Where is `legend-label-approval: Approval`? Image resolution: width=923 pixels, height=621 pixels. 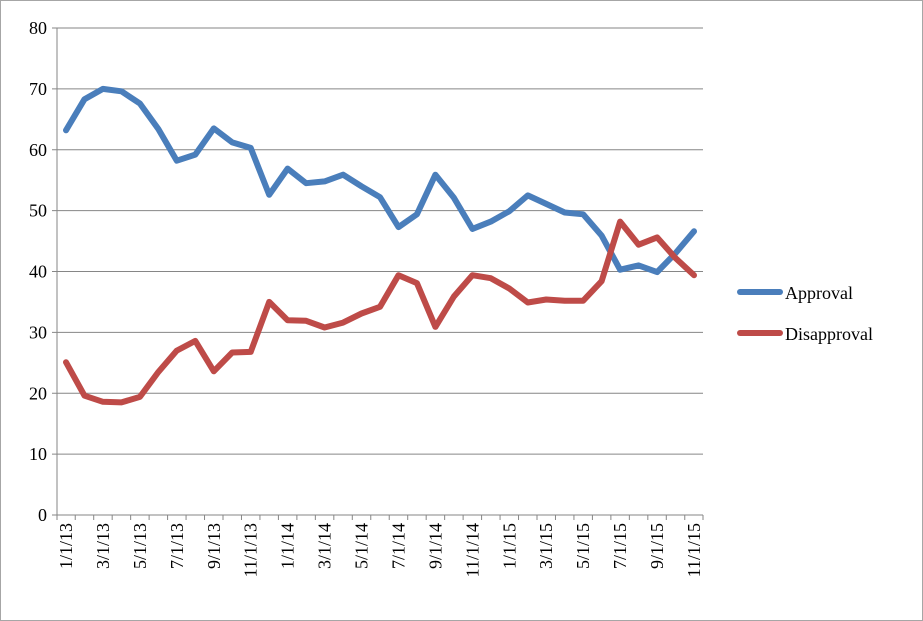
legend-label-approval: Approval is located at coordinates (819, 293).